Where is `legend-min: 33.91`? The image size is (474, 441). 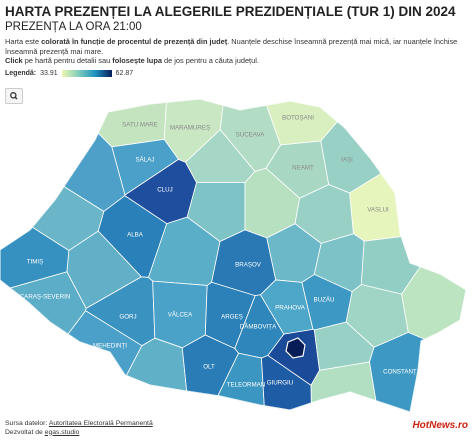 legend-min: 33.91 is located at coordinates (49, 73).